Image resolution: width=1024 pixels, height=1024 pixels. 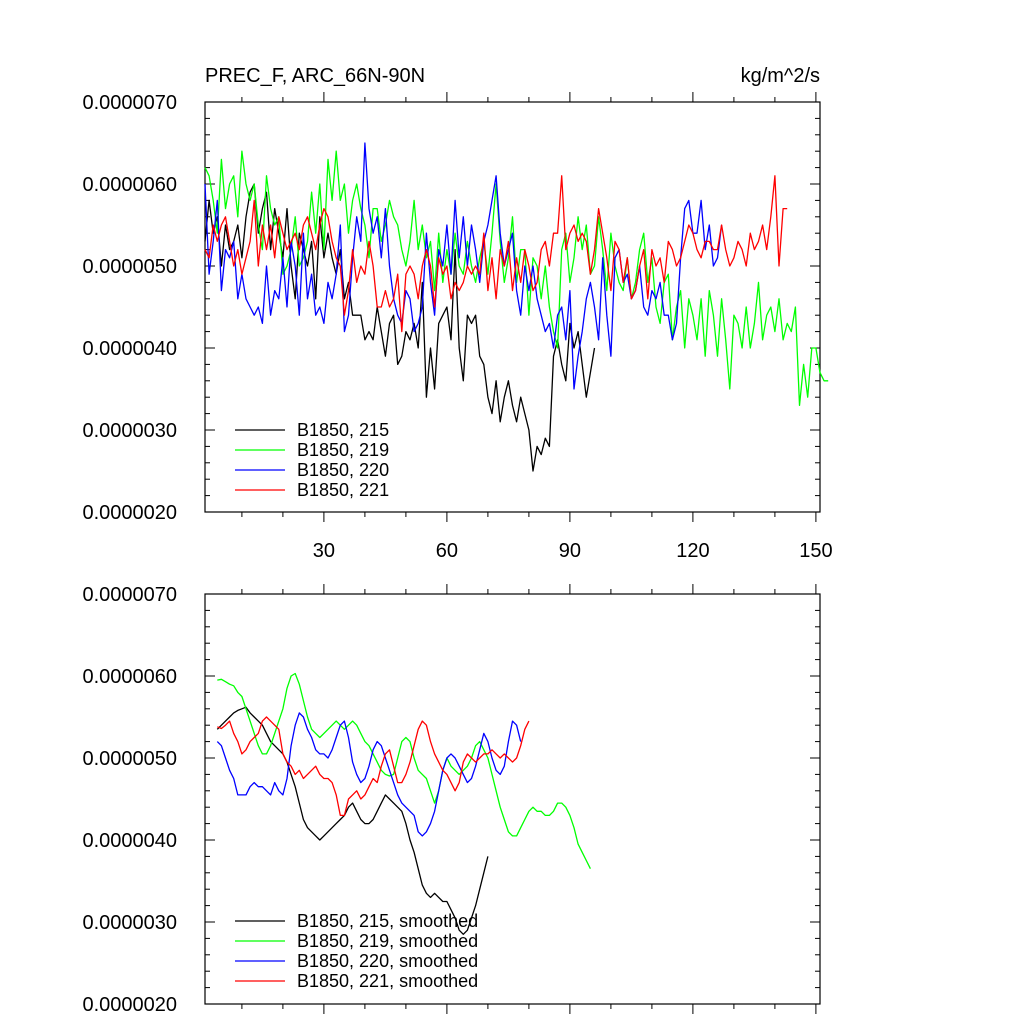 I want to click on legend-label-2: B1850, 219, so click(x=343, y=450).